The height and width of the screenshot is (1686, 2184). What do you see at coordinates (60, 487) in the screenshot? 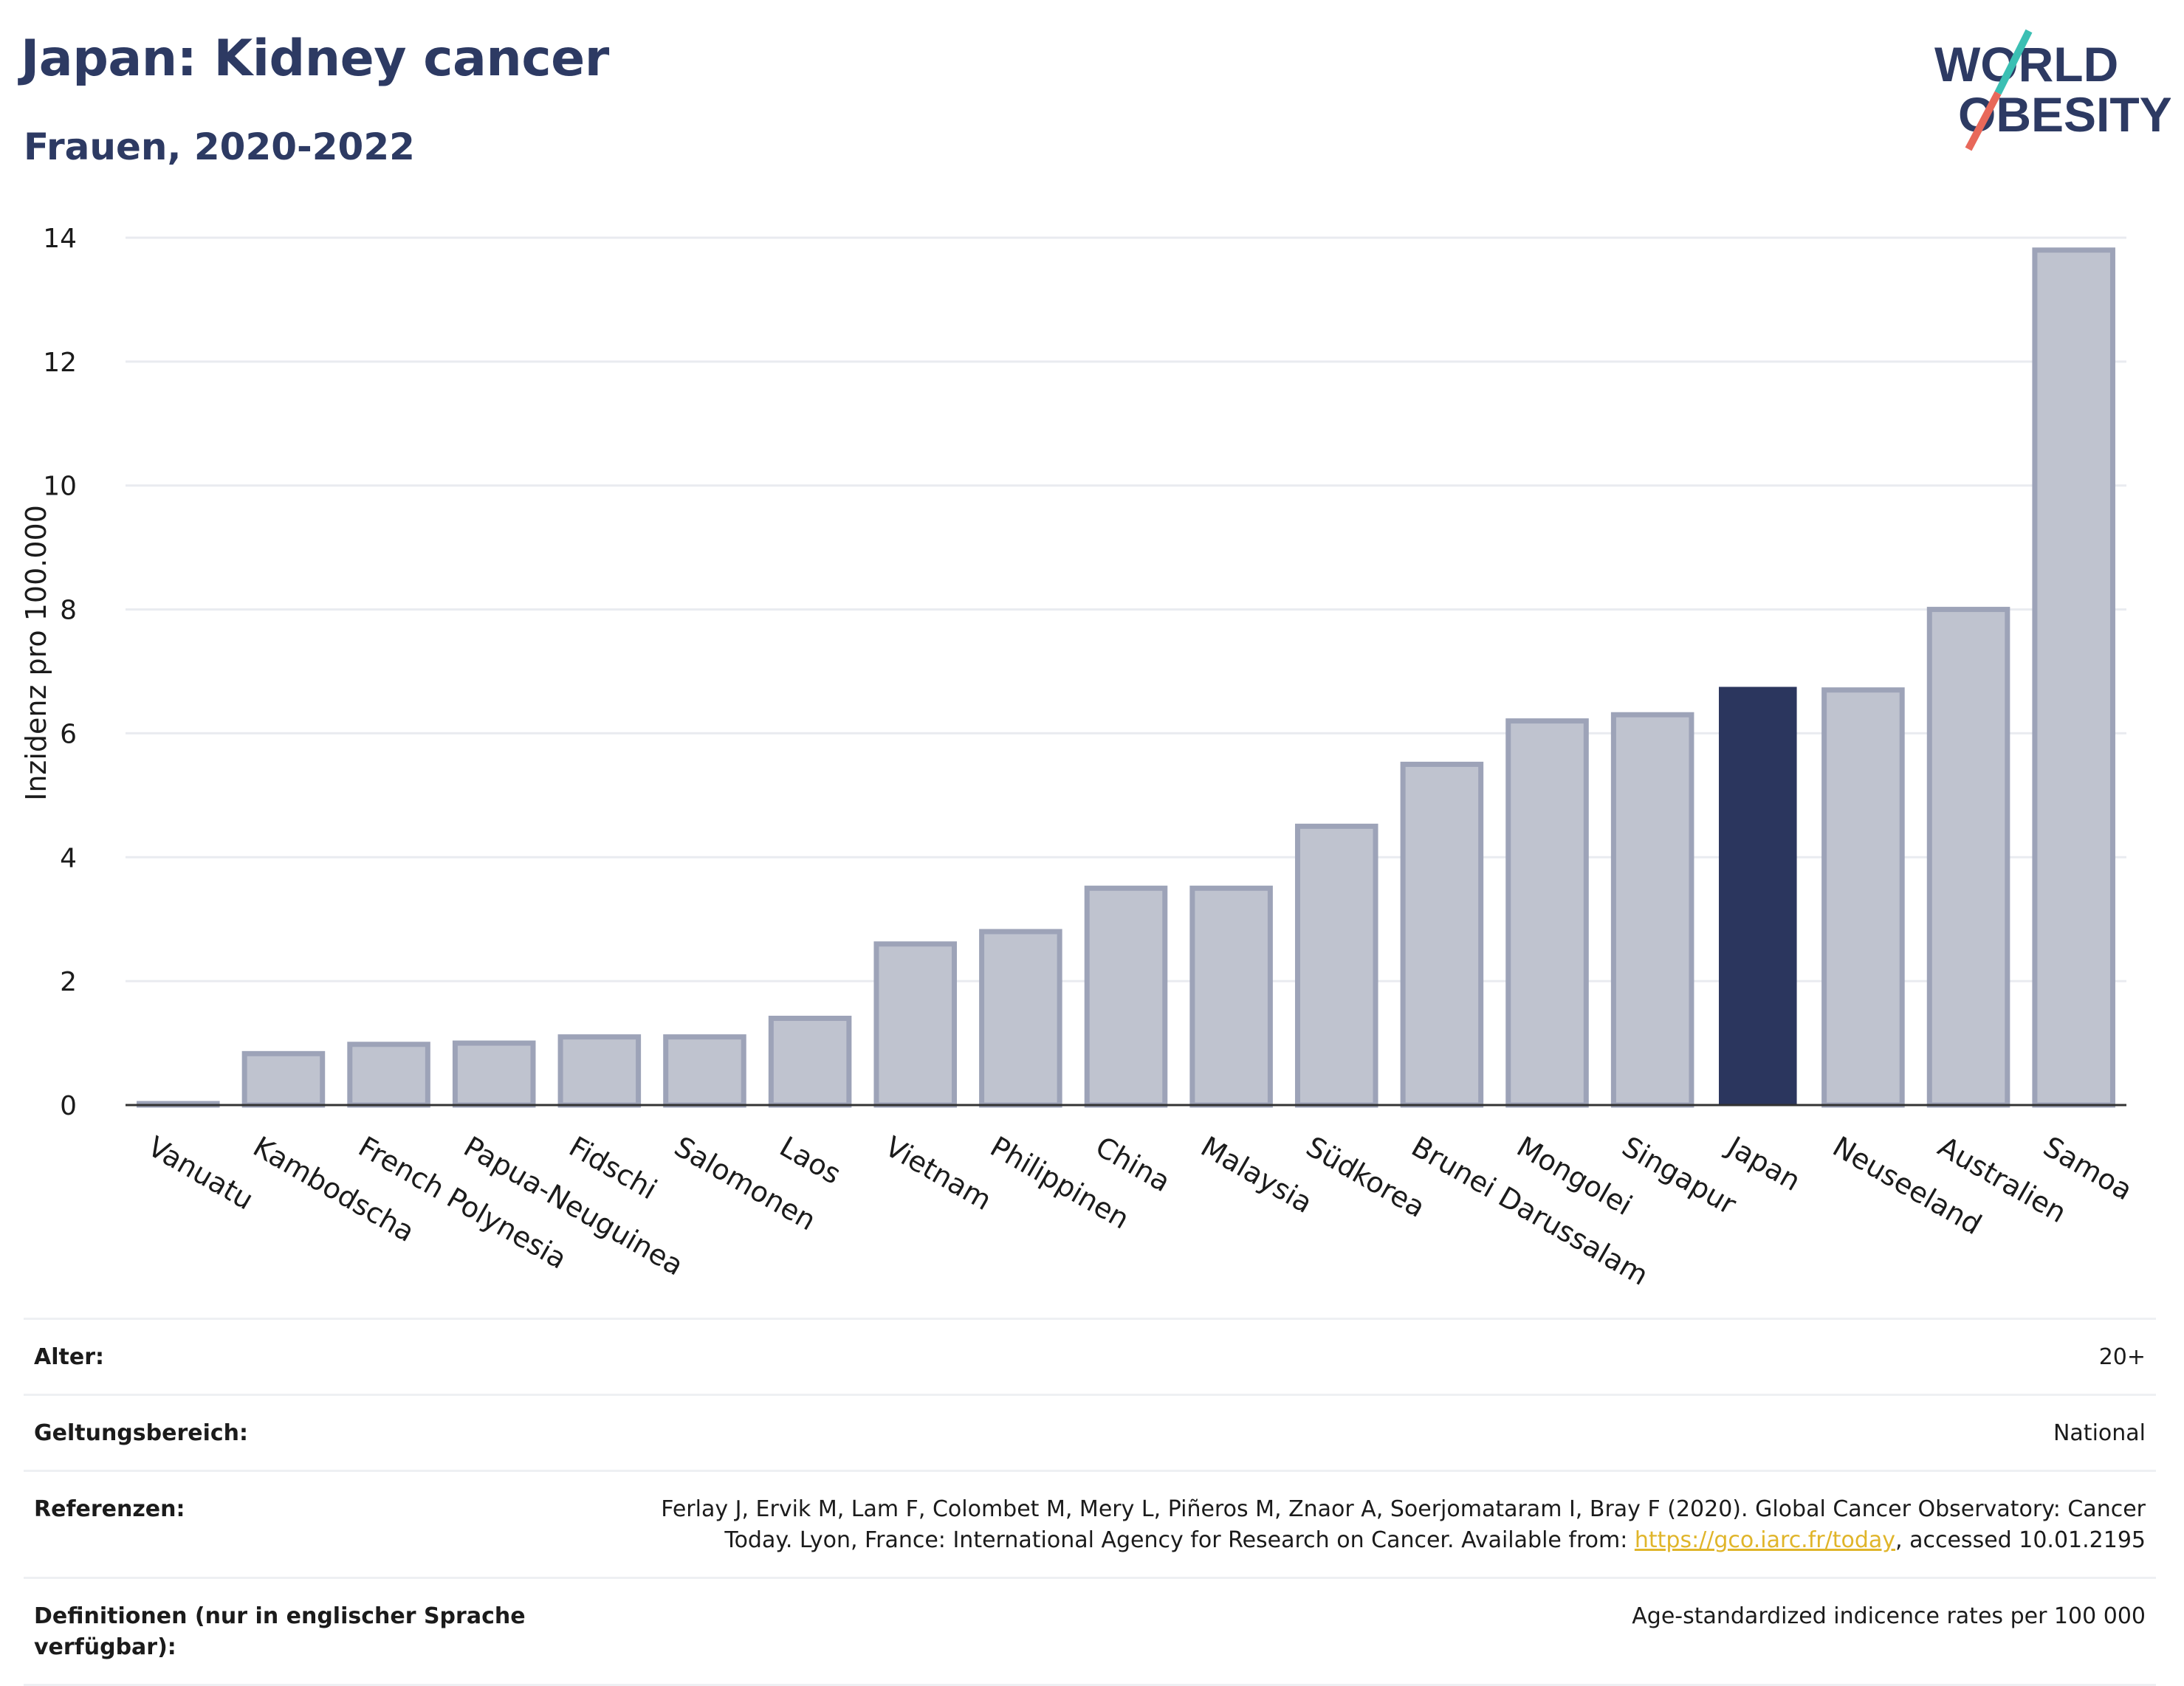
I see `y-tick-label: 10` at bounding box center [60, 487].